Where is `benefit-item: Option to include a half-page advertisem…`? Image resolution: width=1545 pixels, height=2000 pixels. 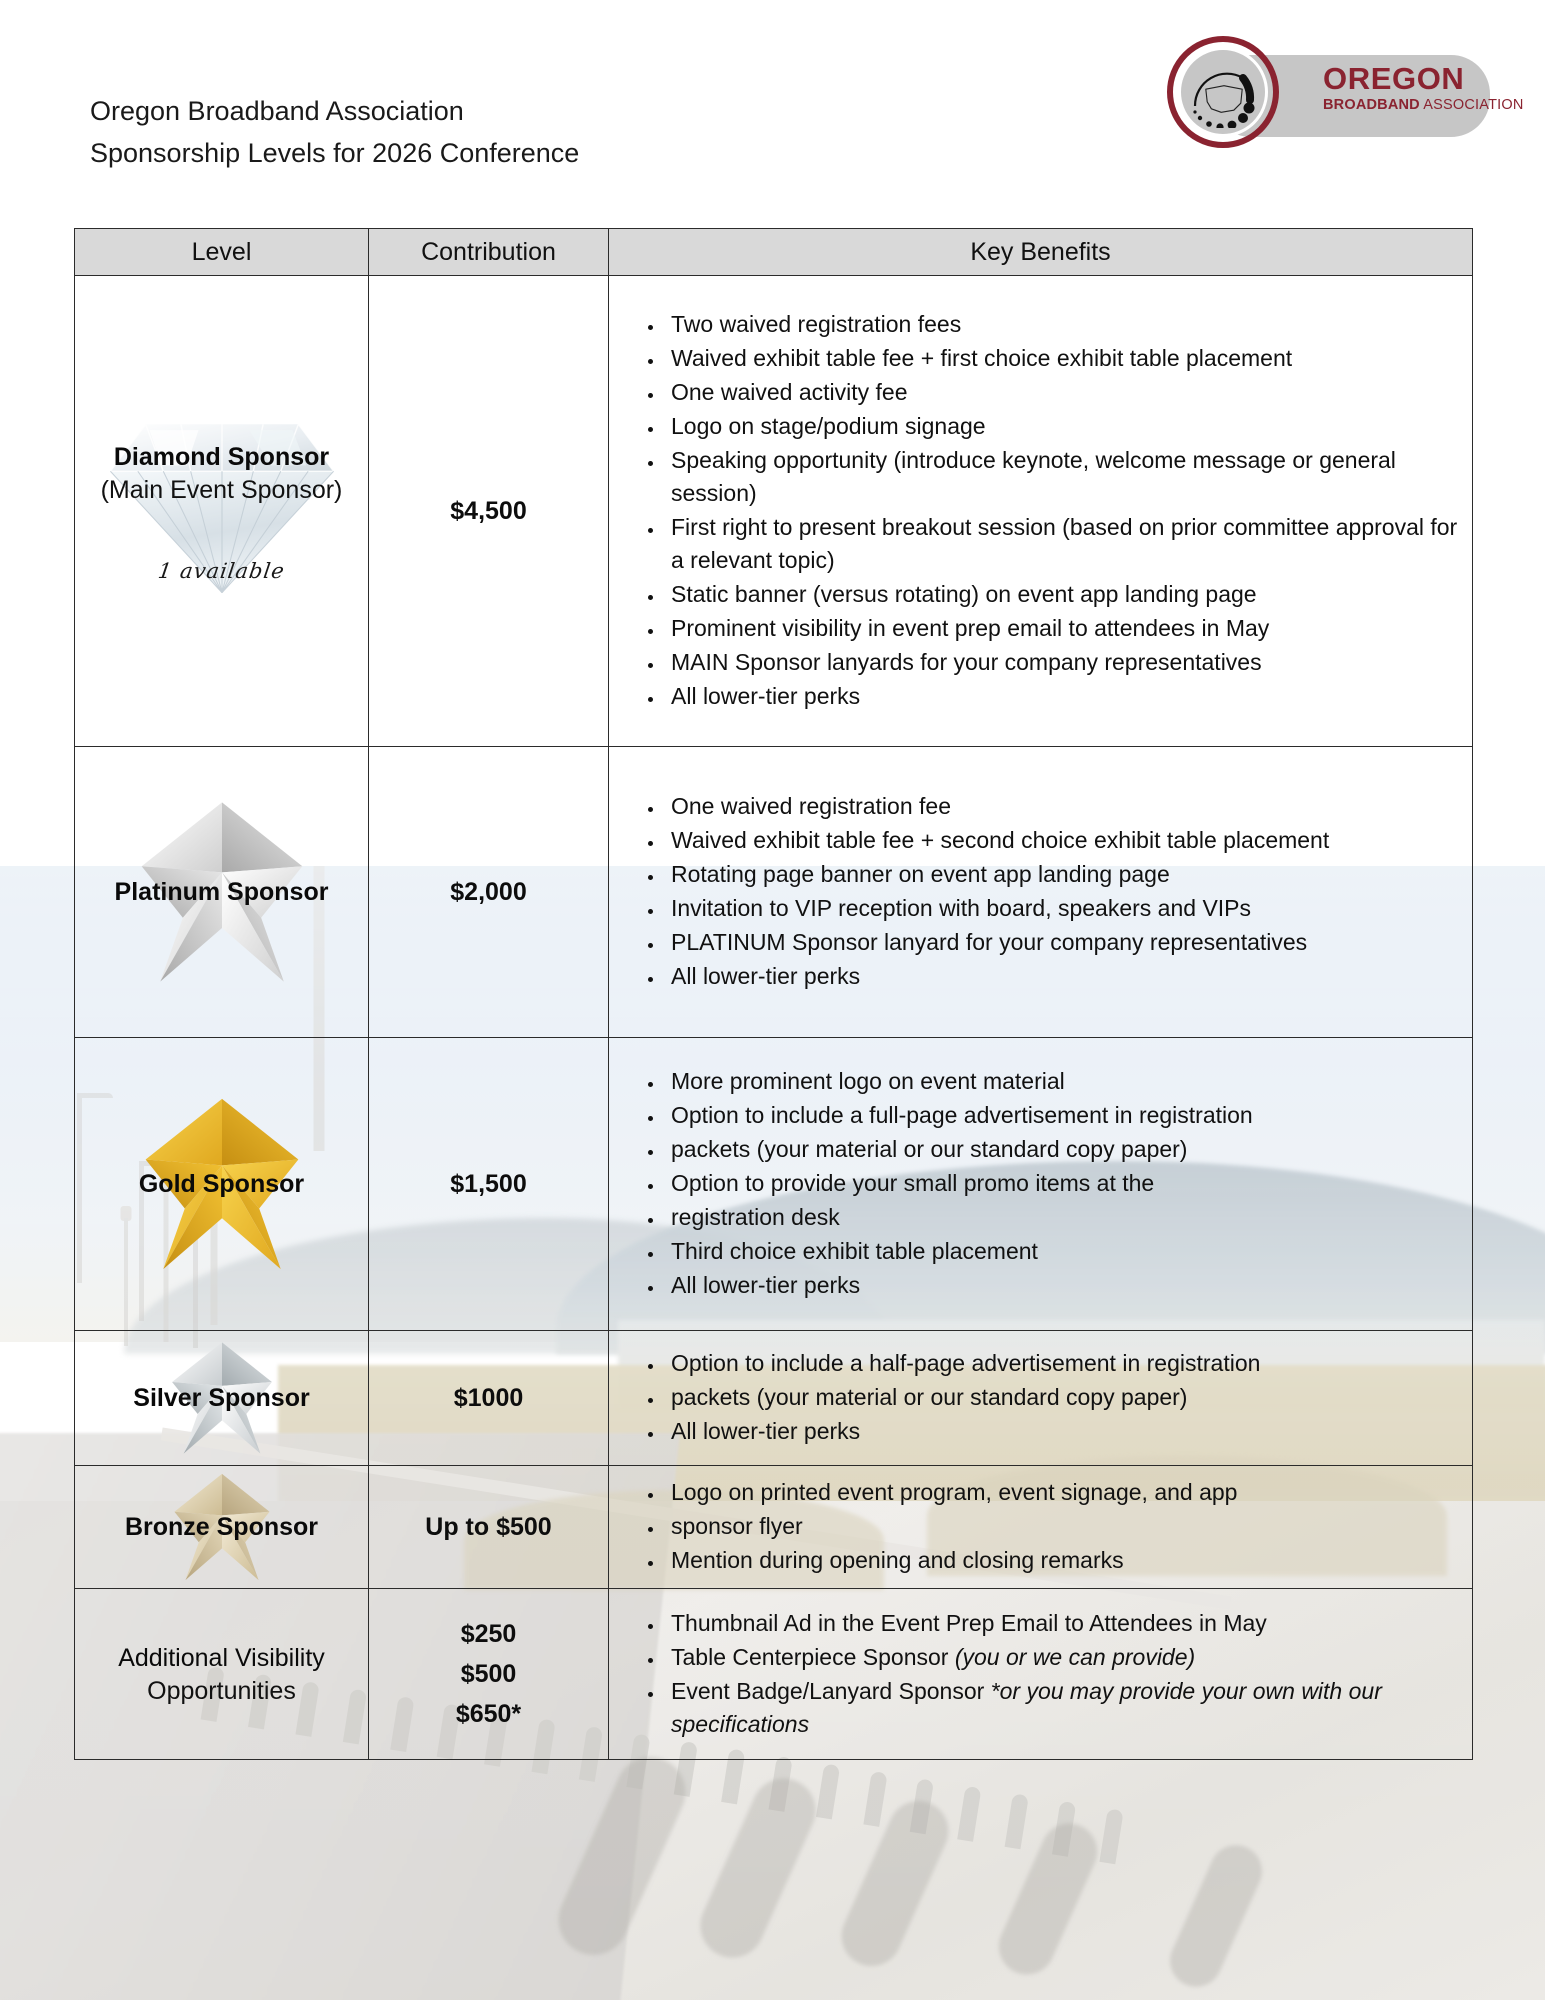 benefit-item: Option to include a half-page advertisem… is located at coordinates (1068, 1363).